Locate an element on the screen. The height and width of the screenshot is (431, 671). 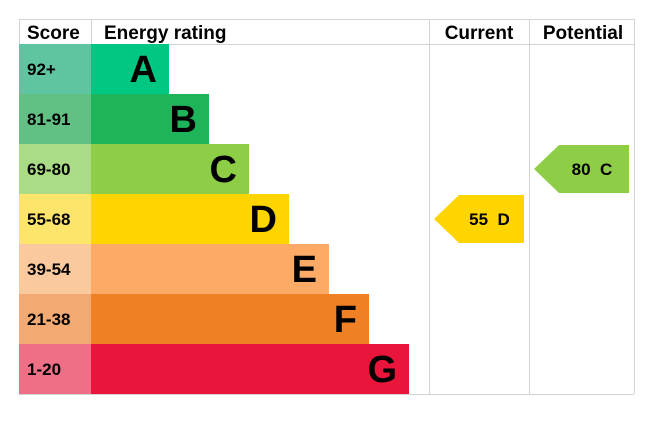
band-bar-a is located at coordinates (130, 69).